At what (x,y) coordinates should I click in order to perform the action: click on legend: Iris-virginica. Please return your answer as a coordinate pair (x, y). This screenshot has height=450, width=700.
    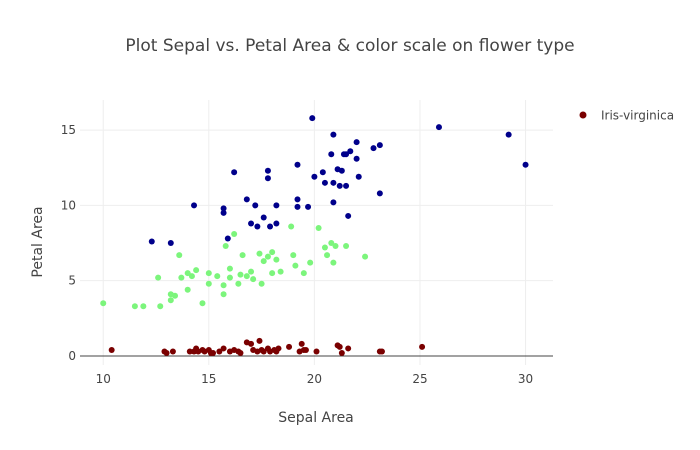
    Looking at the image, I should click on (627, 116).